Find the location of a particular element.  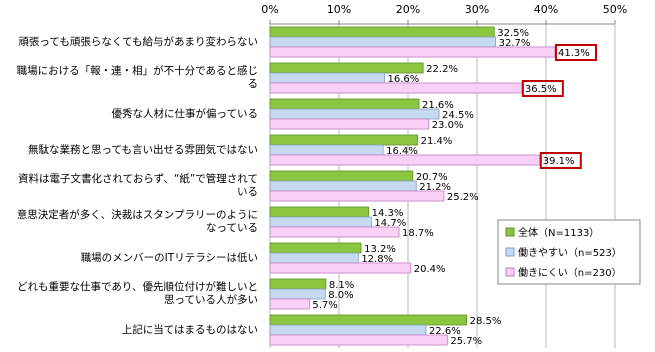

category-label: 無駄な業務と思っても言い出せる雰囲気ではない is located at coordinates (143, 149).